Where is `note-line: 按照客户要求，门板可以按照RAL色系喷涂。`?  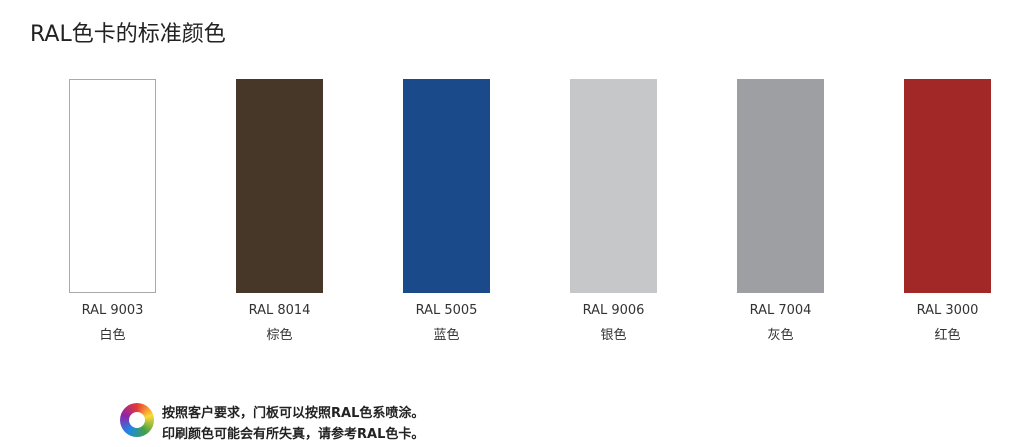
note-line: 按照客户要求，门板可以按照RAL色系喷涂。 is located at coordinates (293, 413).